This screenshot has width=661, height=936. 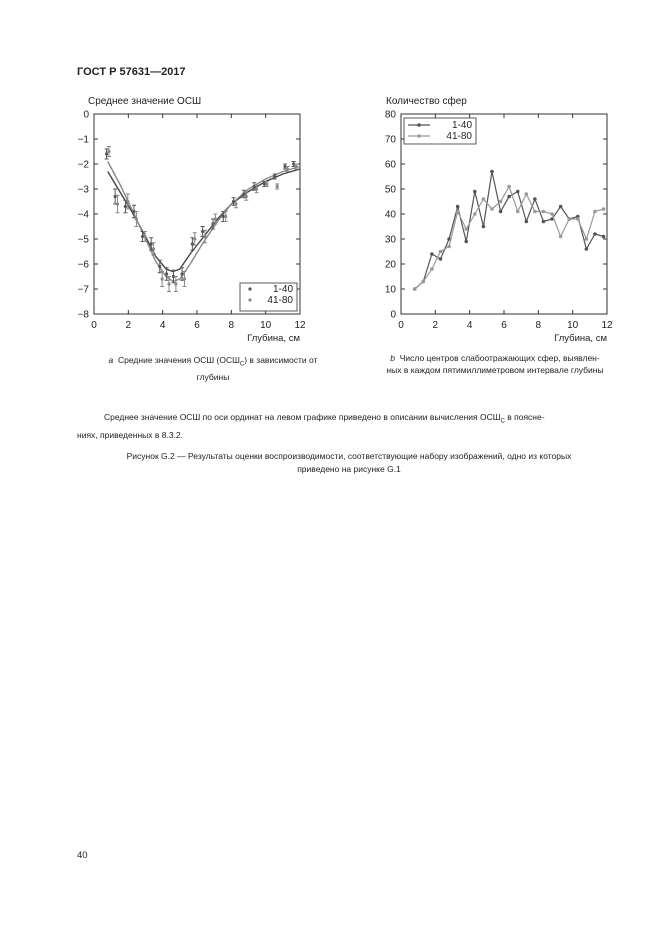 I want to click on figure-caption-line2: приведено на рисунке G.1, so click(x=349, y=469).